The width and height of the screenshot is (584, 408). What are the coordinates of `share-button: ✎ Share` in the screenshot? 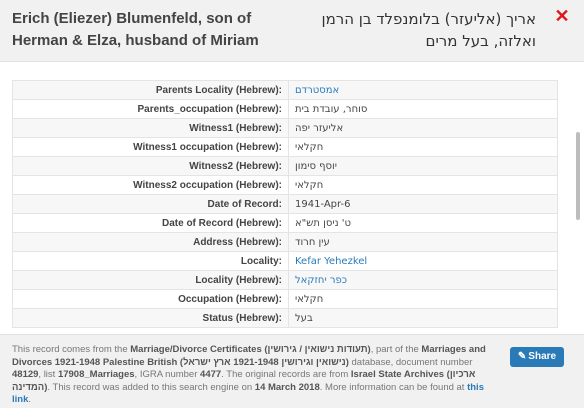 It's located at (537, 357).